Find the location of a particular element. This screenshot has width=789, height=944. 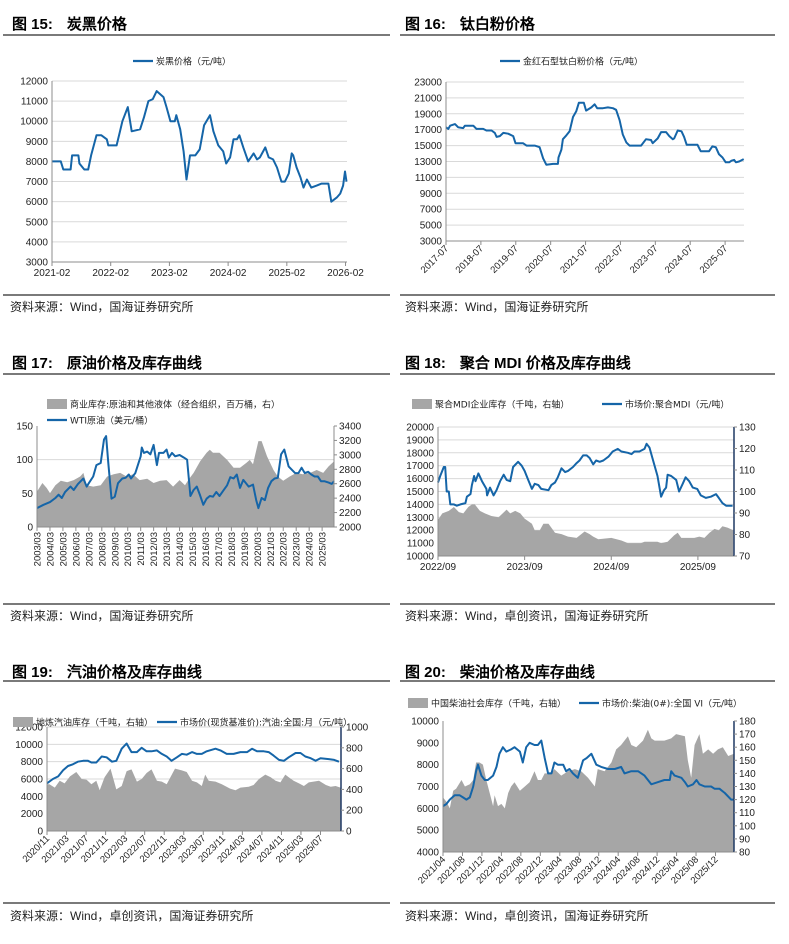

x-tick-label: 2024/03 is located at coordinates (310, 549).